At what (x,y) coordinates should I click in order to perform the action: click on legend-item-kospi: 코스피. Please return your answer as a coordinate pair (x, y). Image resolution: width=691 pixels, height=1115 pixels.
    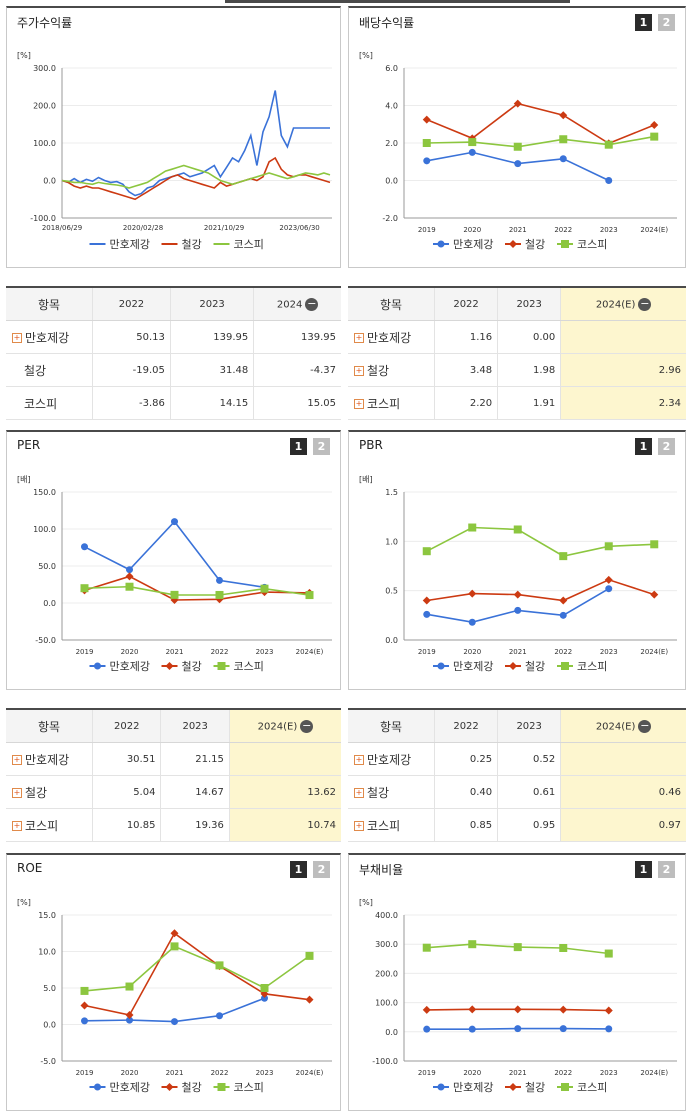
    Looking at the image, I should click on (238, 666).